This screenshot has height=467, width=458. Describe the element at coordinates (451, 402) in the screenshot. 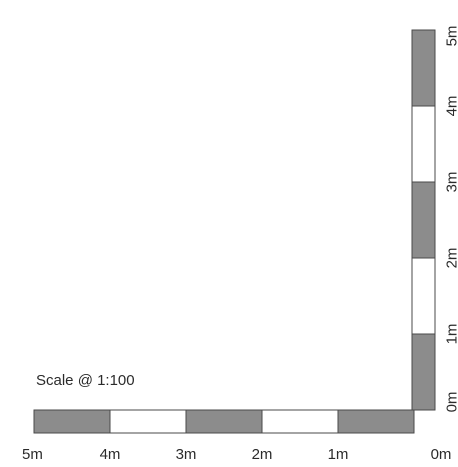

I see `vertical-tick-label: 0m` at that location.